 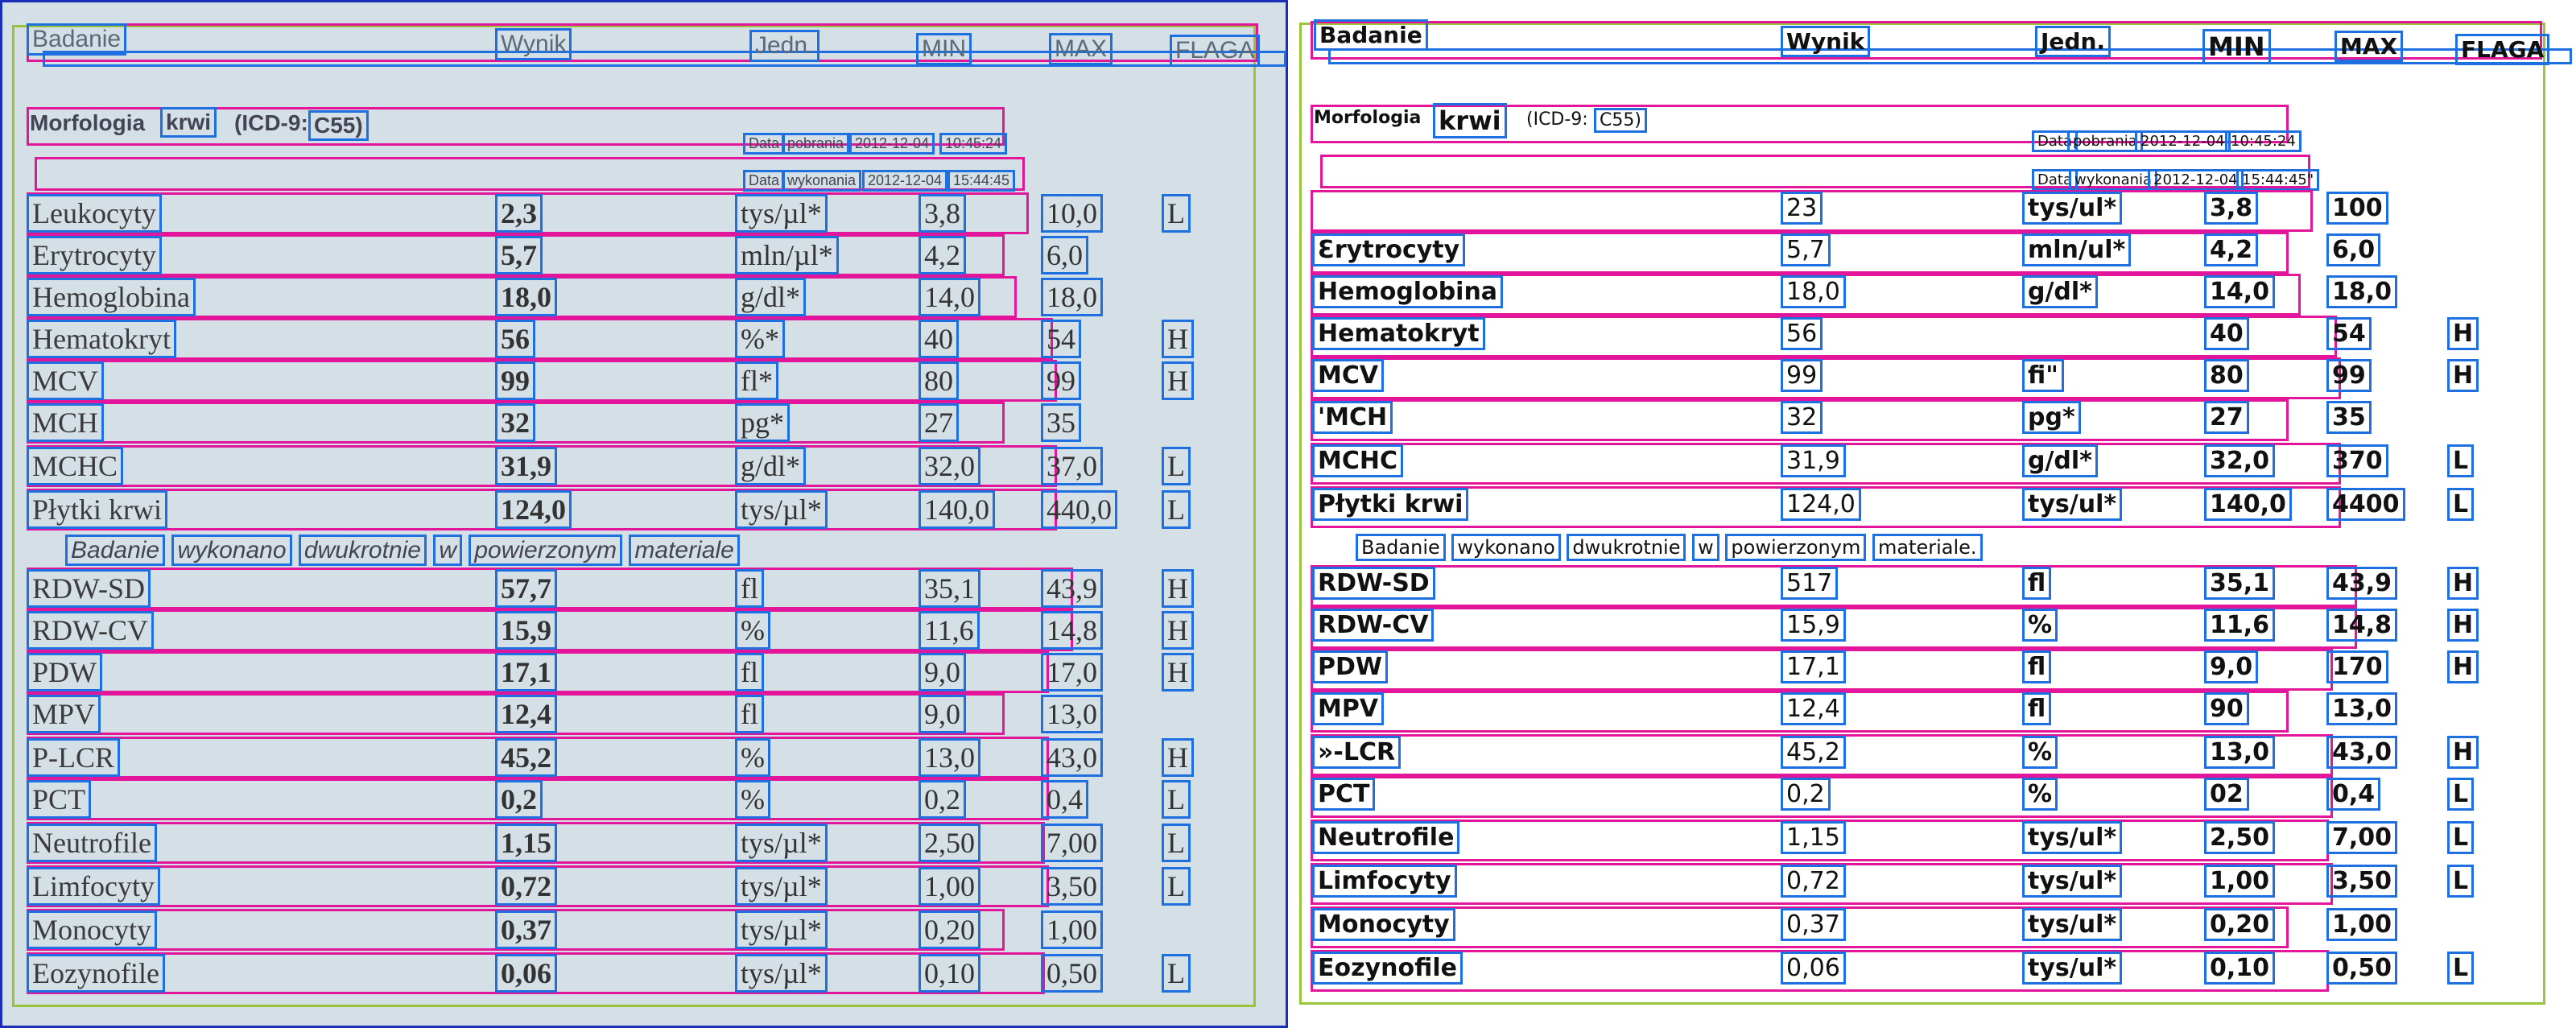 I want to click on result-value: 23, so click(x=1802, y=208).